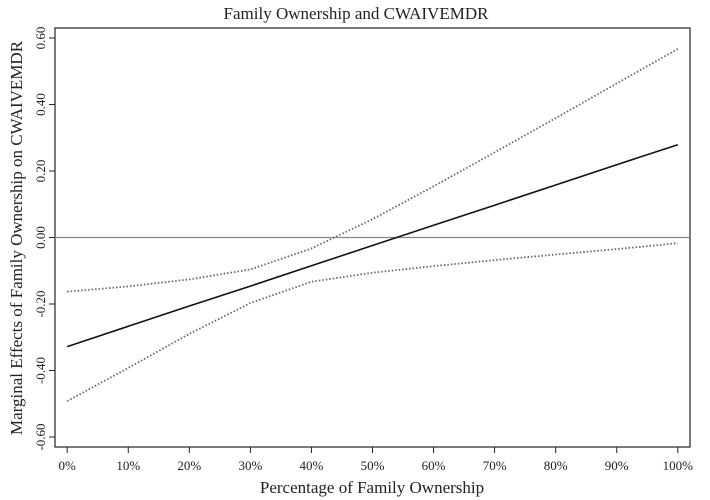 Image resolution: width=710 pixels, height=500 pixels. What do you see at coordinates (250, 465) in the screenshot?
I see `x-tick-label: 30%` at bounding box center [250, 465].